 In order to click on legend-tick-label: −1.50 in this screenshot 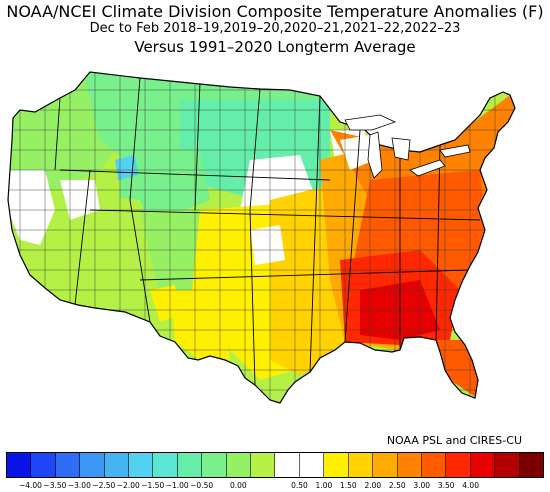, I will do `click(153, 485)`.